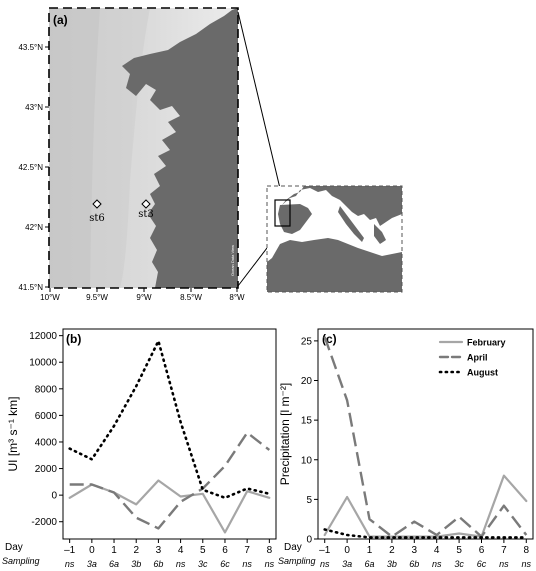 The image size is (536, 571). What do you see at coordinates (43, 363) in the screenshot?
I see `y-tick-label: 10000` at bounding box center [43, 363].